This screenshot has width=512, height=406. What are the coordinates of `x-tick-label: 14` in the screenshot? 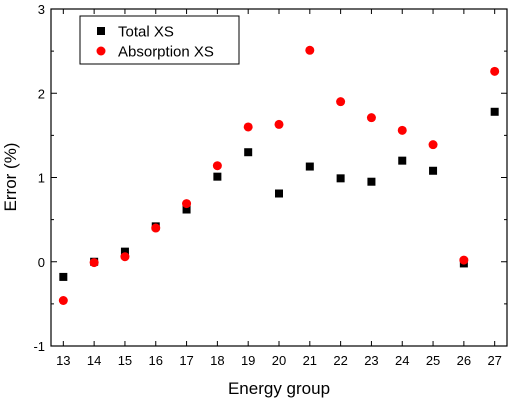 It's located at (94, 360).